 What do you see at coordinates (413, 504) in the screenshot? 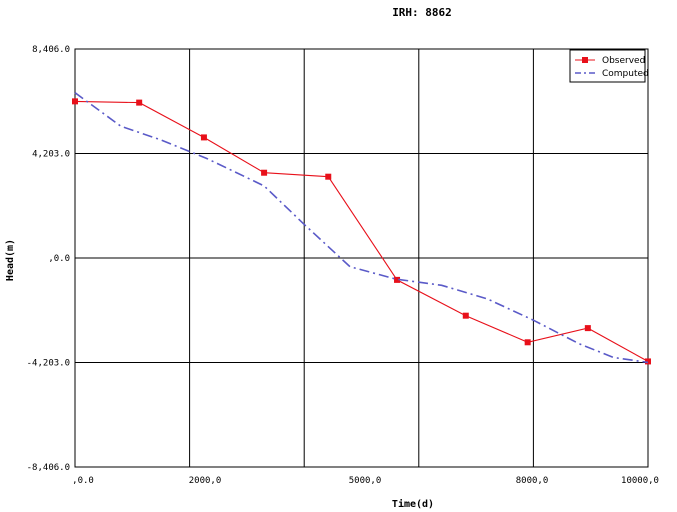
I see `x-axis-label: Time(d)` at bounding box center [413, 504].